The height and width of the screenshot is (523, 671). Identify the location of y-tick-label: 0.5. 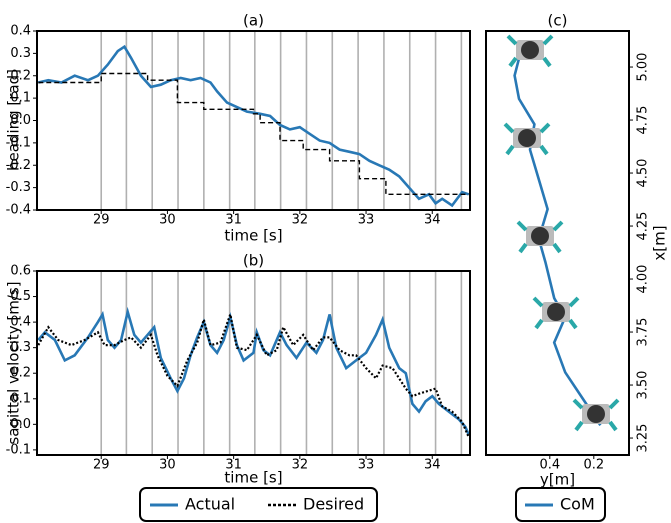
(20, 296).